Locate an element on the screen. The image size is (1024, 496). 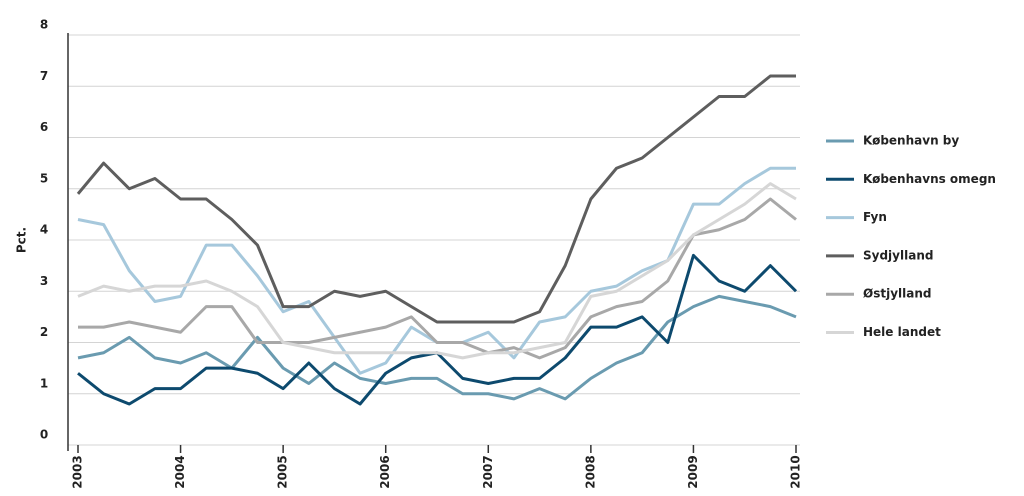
legend-label: Sydjylland is located at coordinates (898, 255).